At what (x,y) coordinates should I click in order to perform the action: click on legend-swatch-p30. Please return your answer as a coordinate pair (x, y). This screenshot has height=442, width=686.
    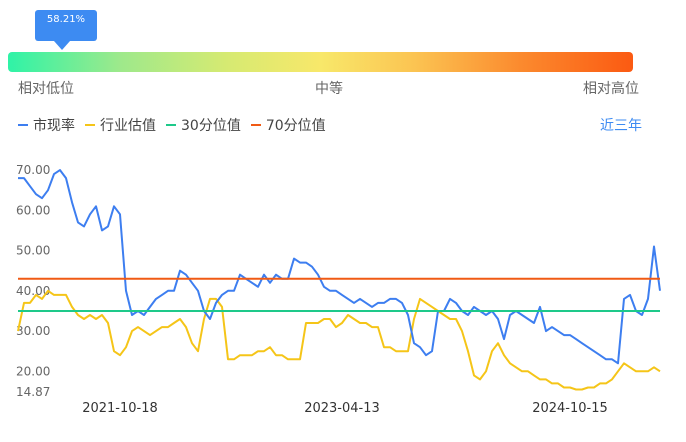
    Looking at the image, I should click on (171, 125).